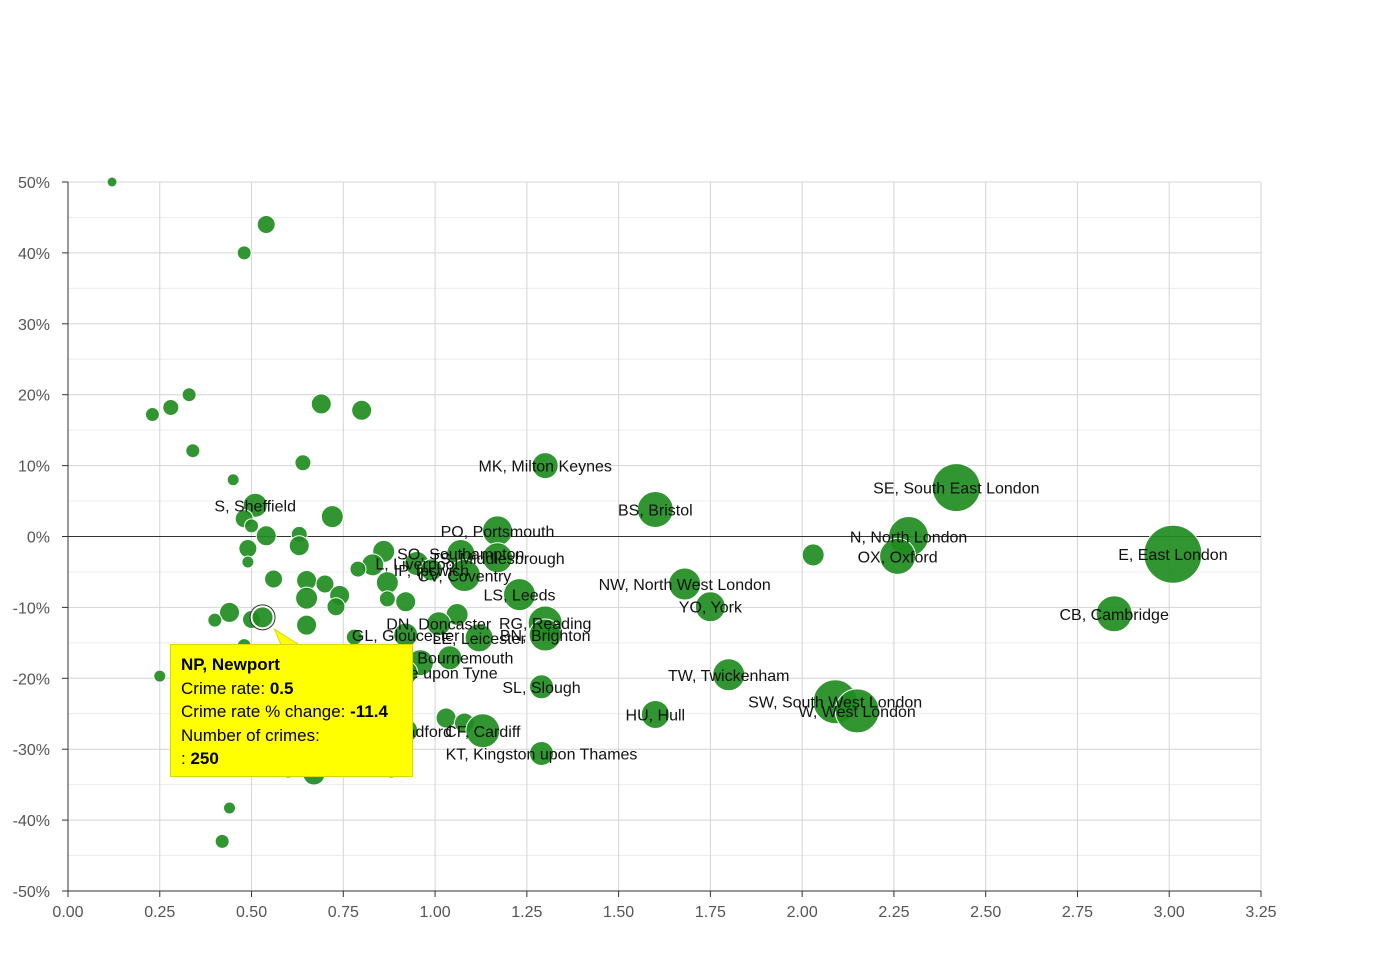 This screenshot has width=1390, height=980. I want to click on bubble-label: KT, Kingston upon Thames, so click(542, 754).